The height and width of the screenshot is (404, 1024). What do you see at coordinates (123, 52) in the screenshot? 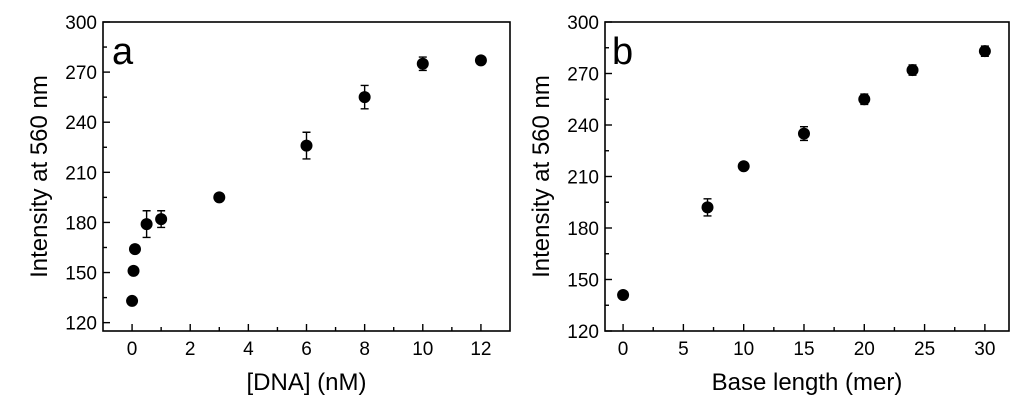
I see `panel-label: a` at bounding box center [123, 52].